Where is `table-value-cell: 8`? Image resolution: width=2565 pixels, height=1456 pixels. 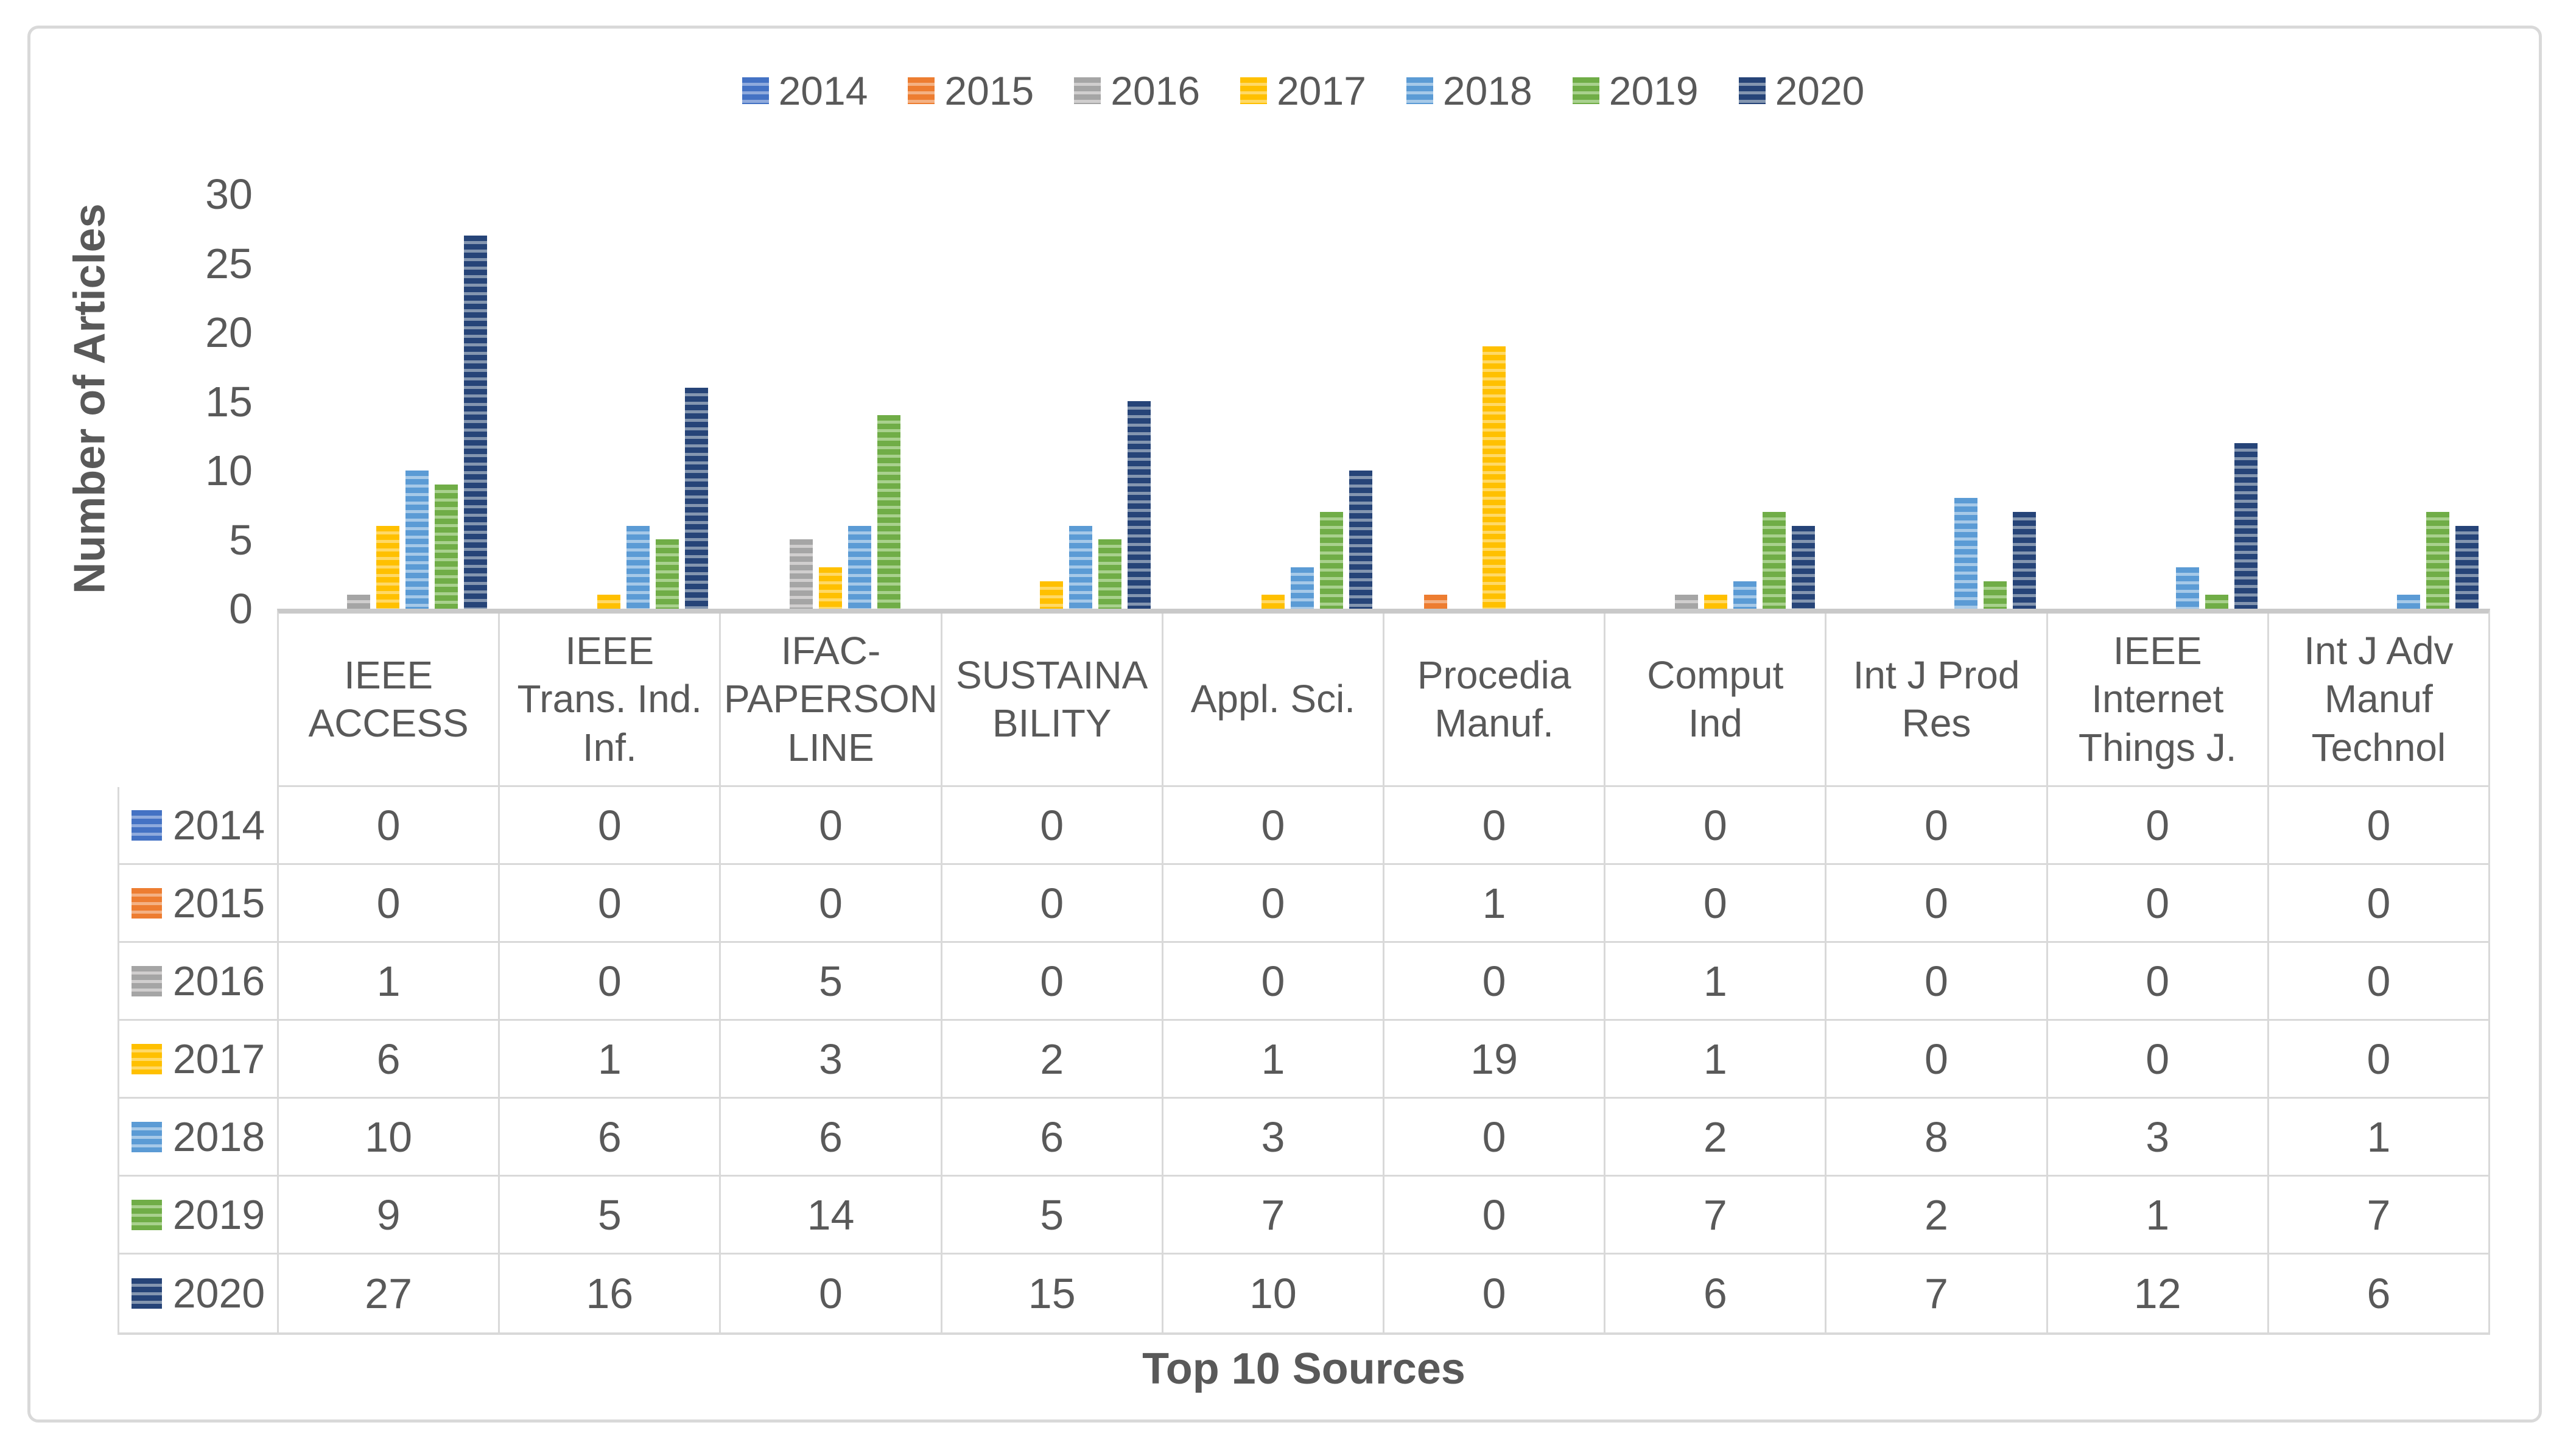
table-value-cell: 8 is located at coordinates (1937, 1138).